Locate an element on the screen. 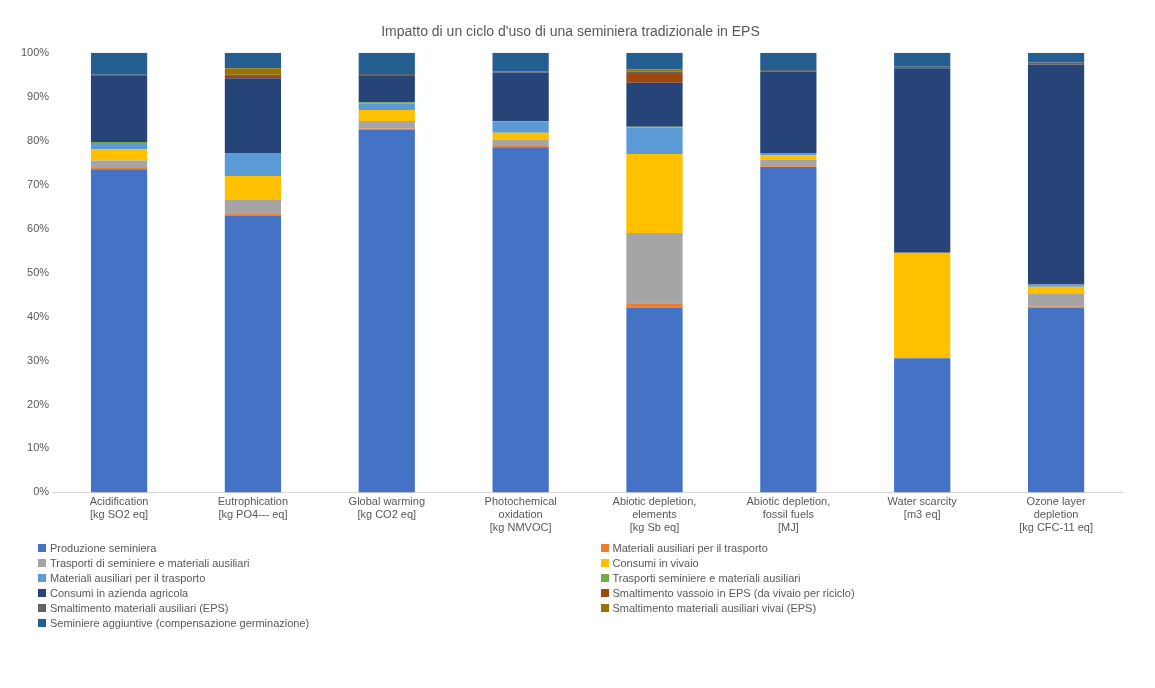  y-tick-label: 20% is located at coordinates (38, 403).